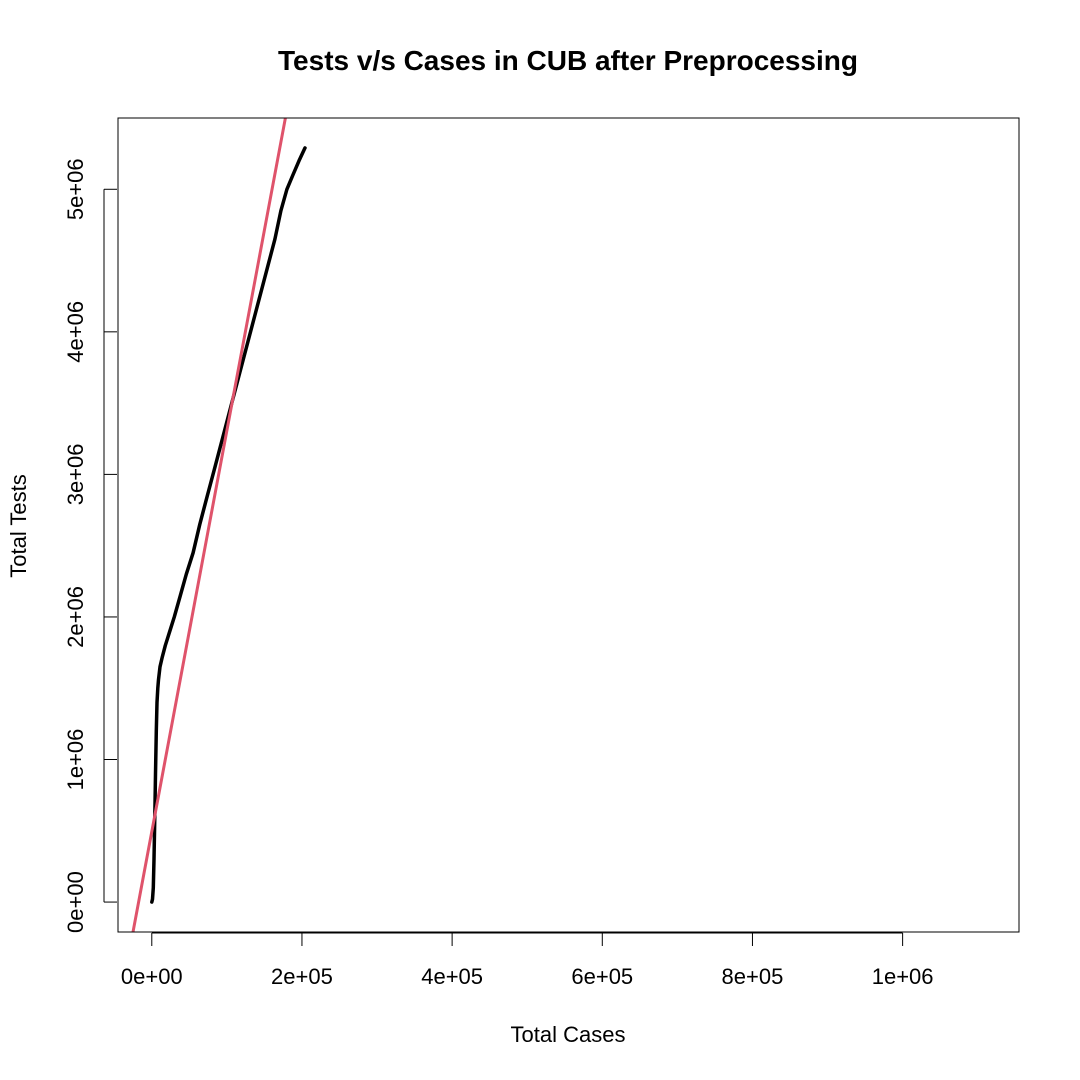 This screenshot has width=1080, height=1080. I want to click on x-tick-label: 6e+05, so click(602, 976).